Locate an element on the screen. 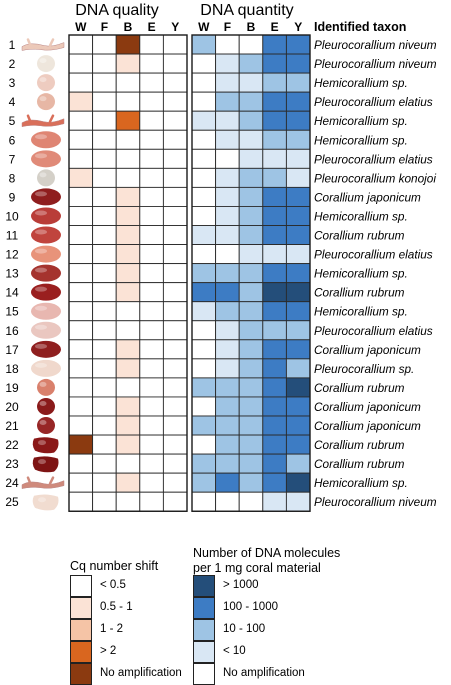 The image size is (451, 685). taxon-label: Pleurocorallium konojoi is located at coordinates (375, 178).